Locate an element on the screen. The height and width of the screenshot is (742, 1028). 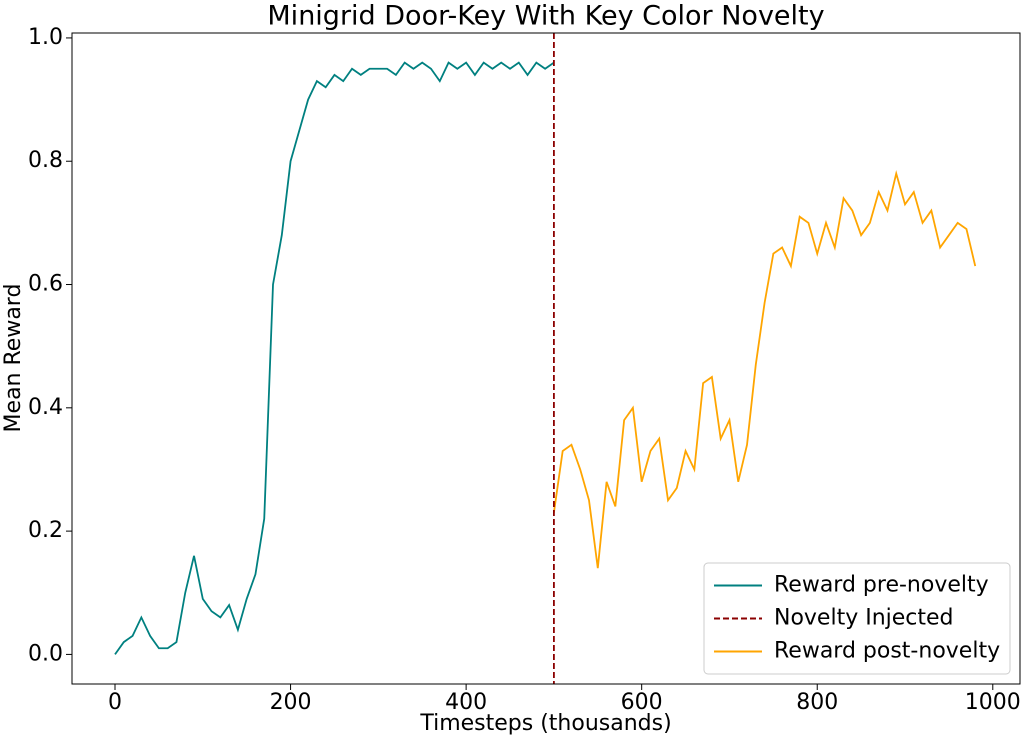
legend-box is located at coordinates (857, 618).